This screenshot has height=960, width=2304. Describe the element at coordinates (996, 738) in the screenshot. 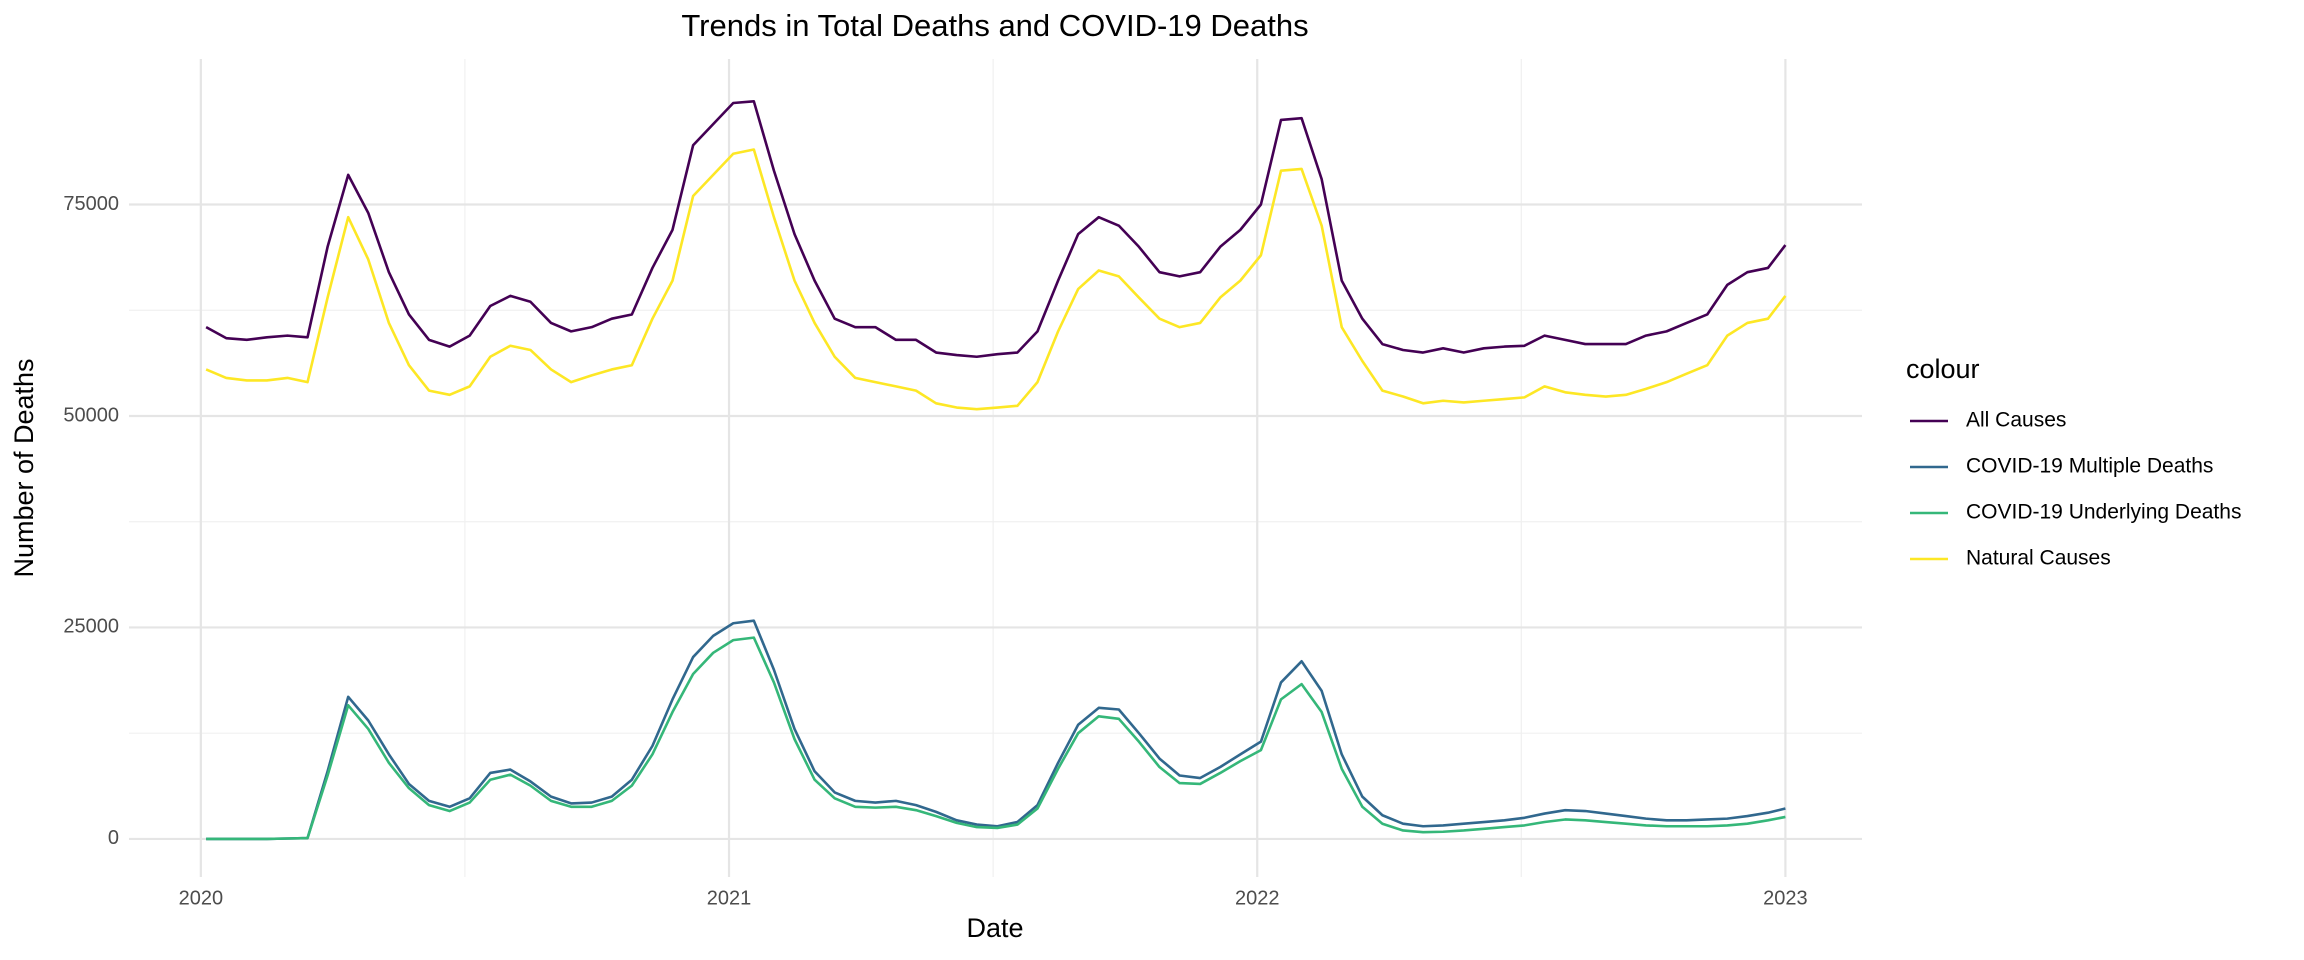

I see `series-line` at that location.